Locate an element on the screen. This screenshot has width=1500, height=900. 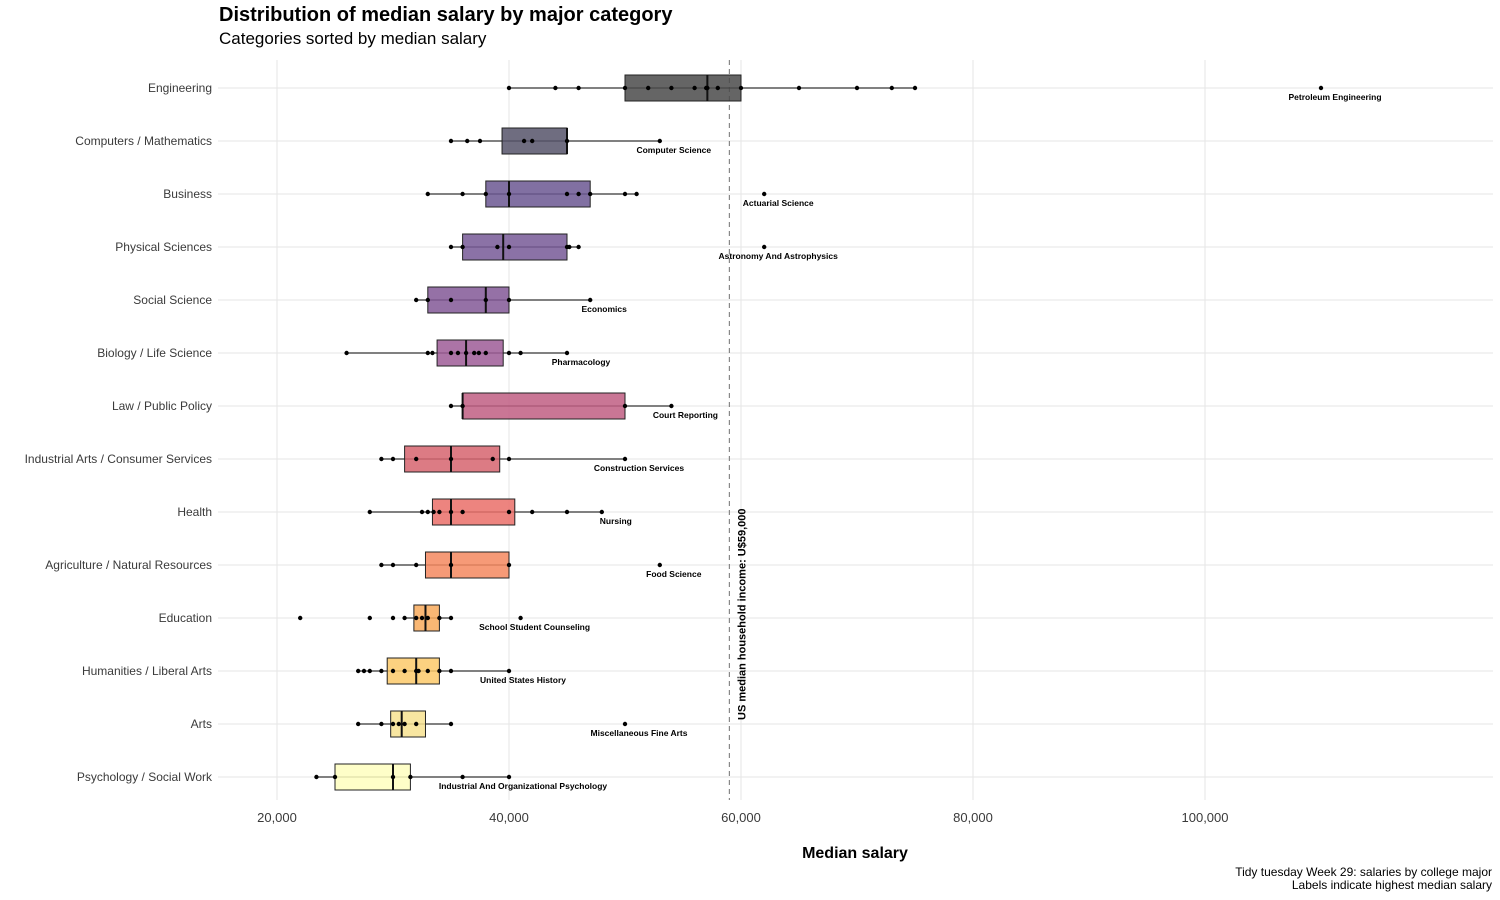
top-salary-label: Industrial And Organizational Psychology is located at coordinates (523, 786).